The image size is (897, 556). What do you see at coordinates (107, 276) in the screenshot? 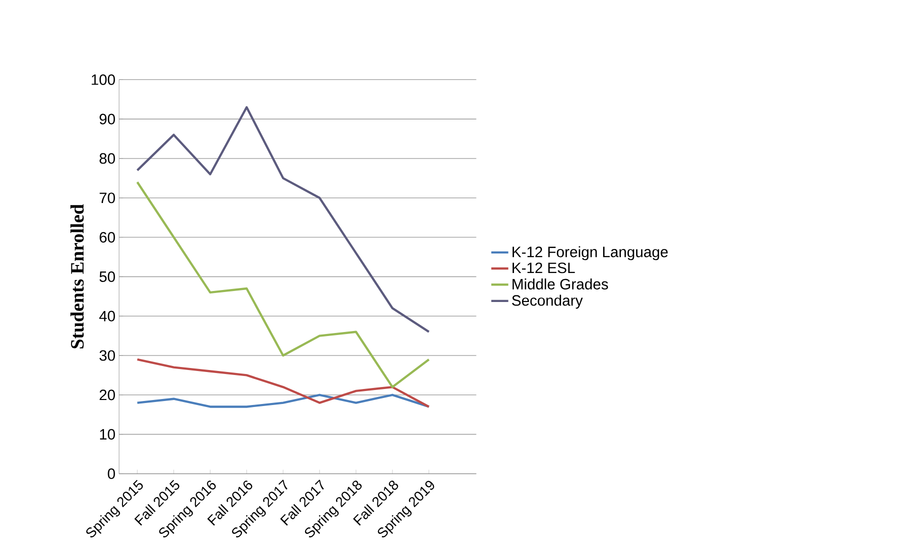
I see `y-tick-label: 50` at bounding box center [107, 276].